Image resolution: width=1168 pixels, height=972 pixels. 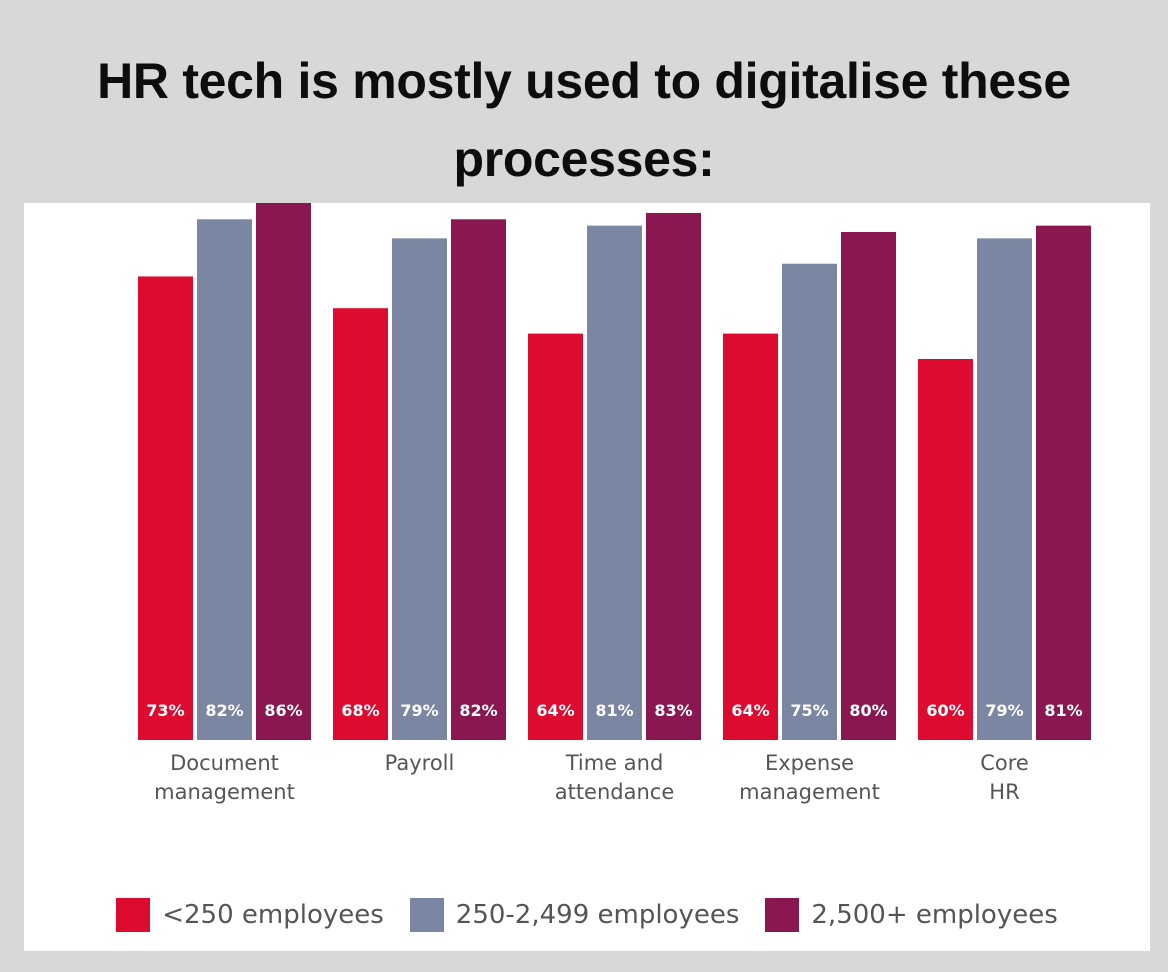 What do you see at coordinates (224, 763) in the screenshot?
I see `category-label: Document` at bounding box center [224, 763].